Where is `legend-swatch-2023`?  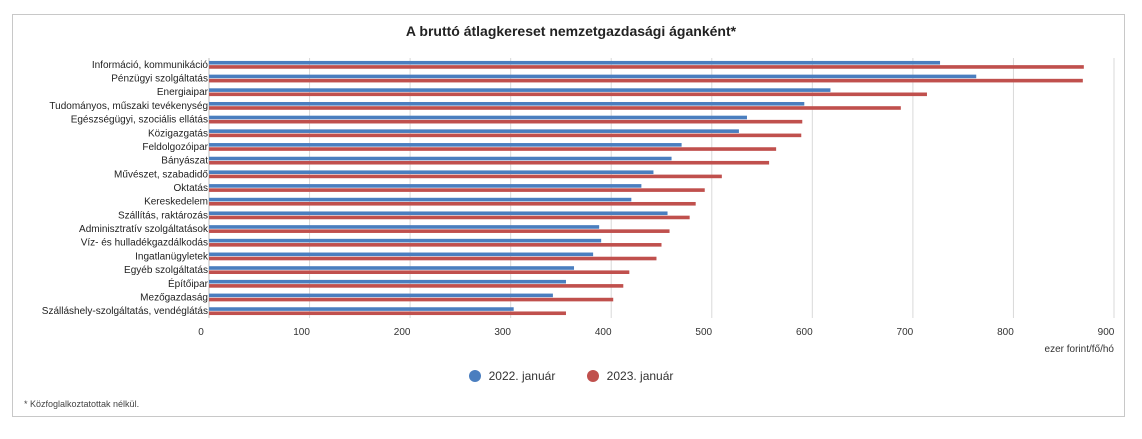 legend-swatch-2023 is located at coordinates (592, 376).